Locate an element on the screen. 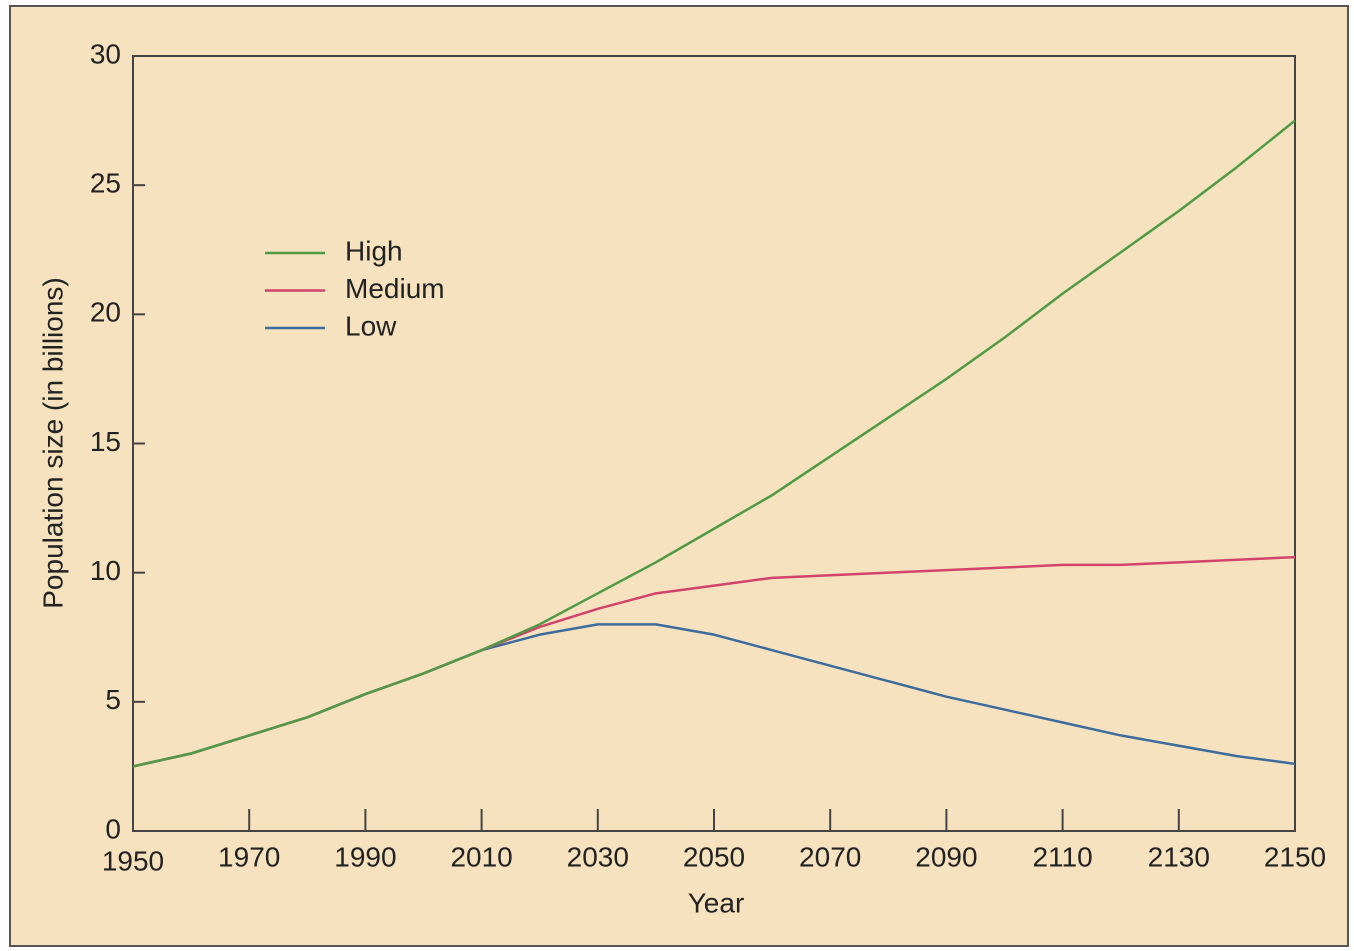 This screenshot has height=951, width=1354. x-tick-label: 2090 is located at coordinates (946, 856).